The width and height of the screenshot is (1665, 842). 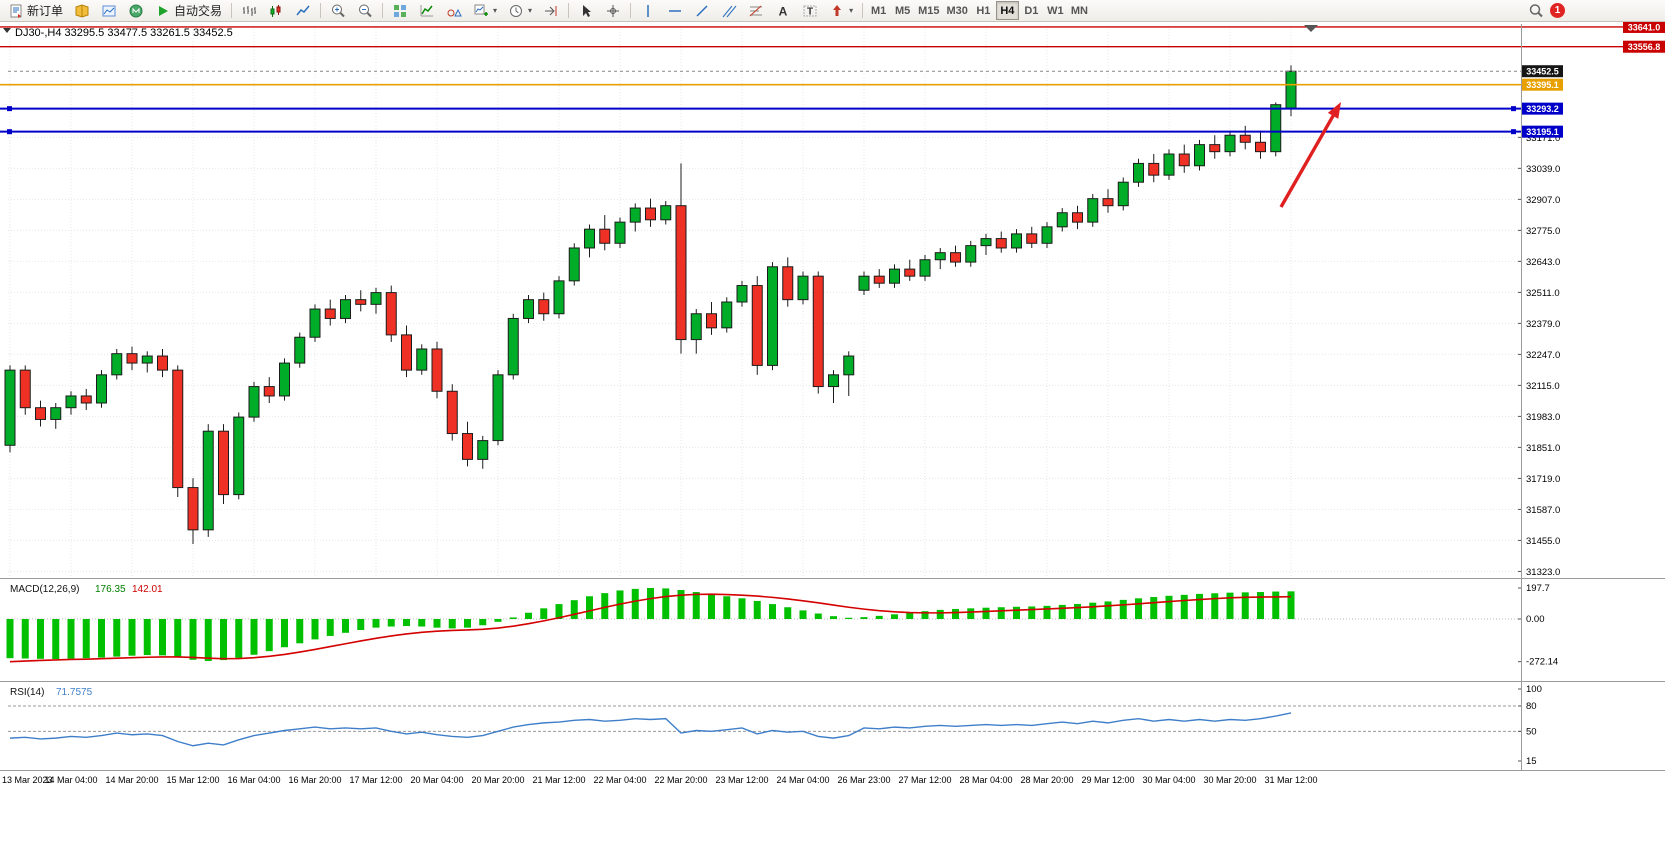 I want to click on svg-text: A, so click(x=783, y=11).